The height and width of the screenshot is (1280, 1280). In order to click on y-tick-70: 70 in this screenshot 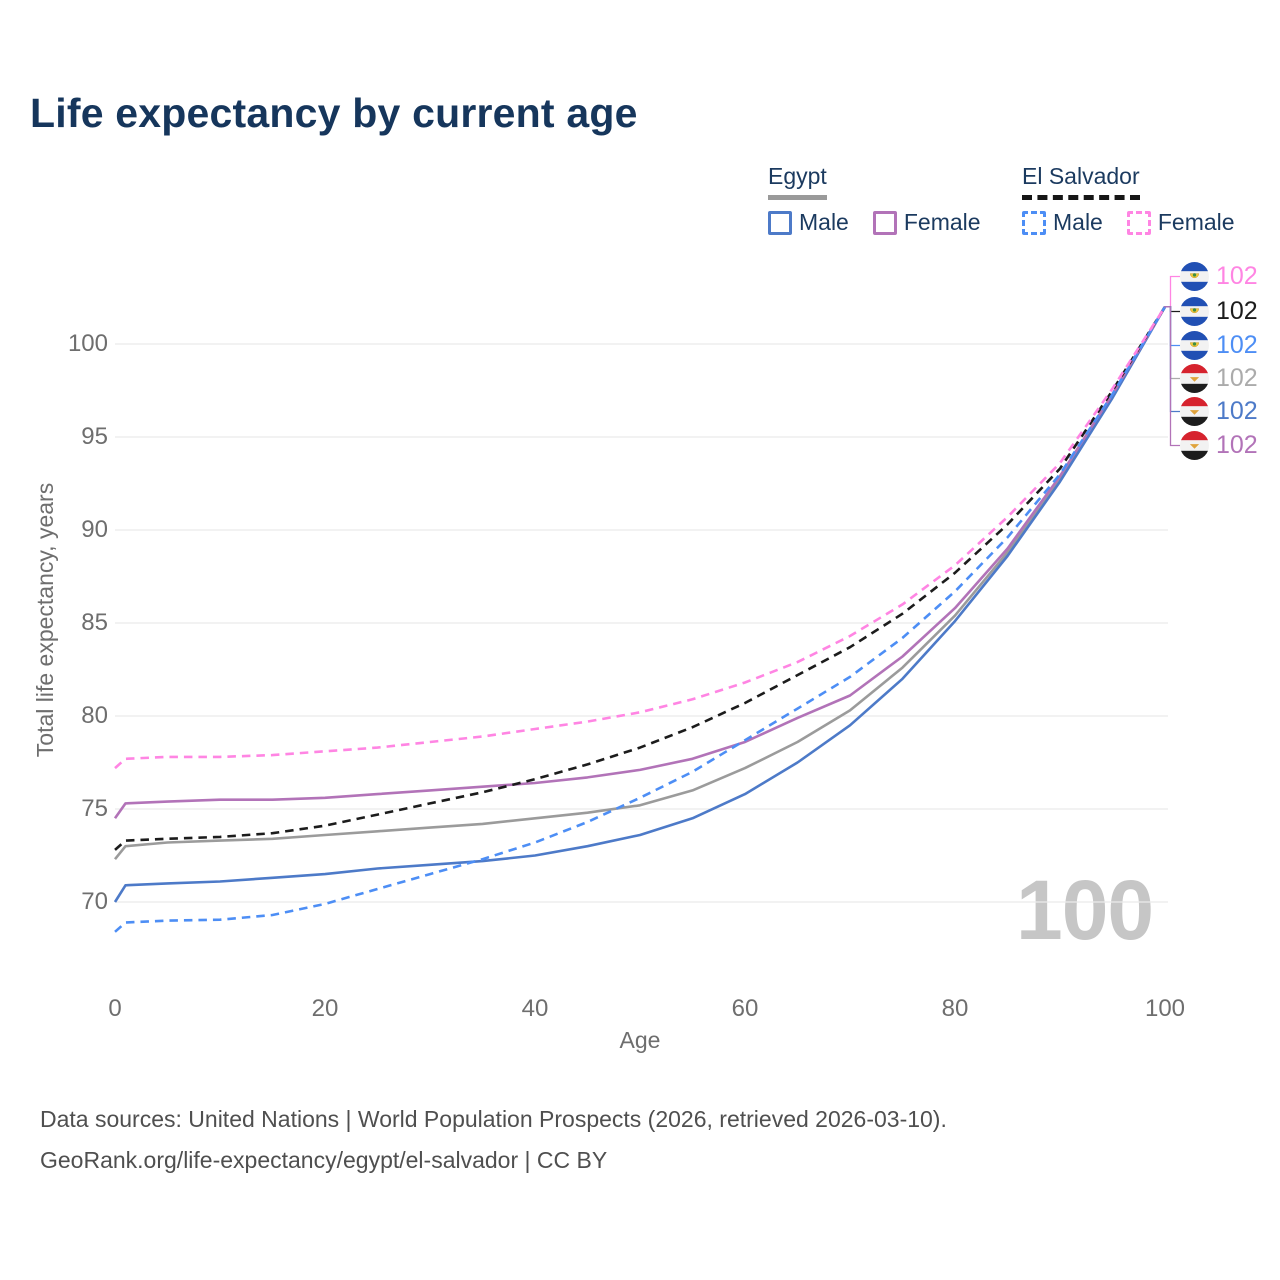, I will do `click(94, 901)`.